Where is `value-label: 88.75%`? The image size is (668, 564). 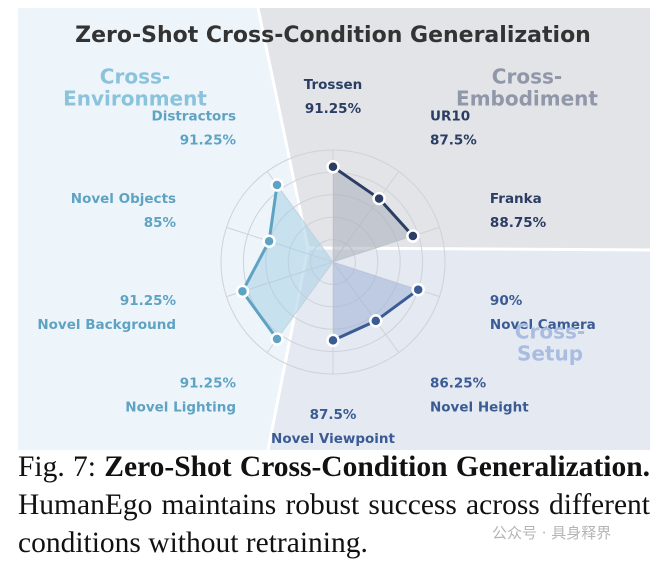 value-label: 88.75% is located at coordinates (518, 223).